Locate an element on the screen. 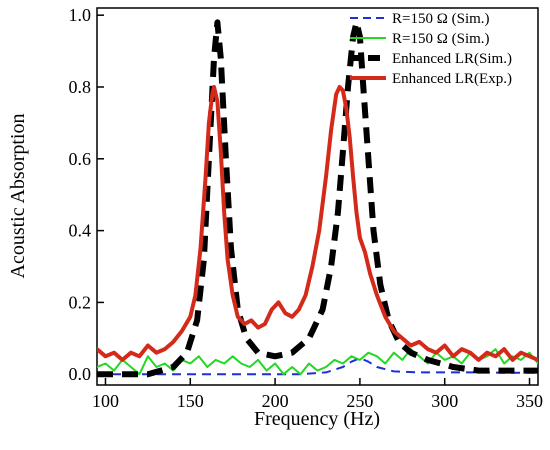  y-tick-label: 0.4 is located at coordinates (80, 231).